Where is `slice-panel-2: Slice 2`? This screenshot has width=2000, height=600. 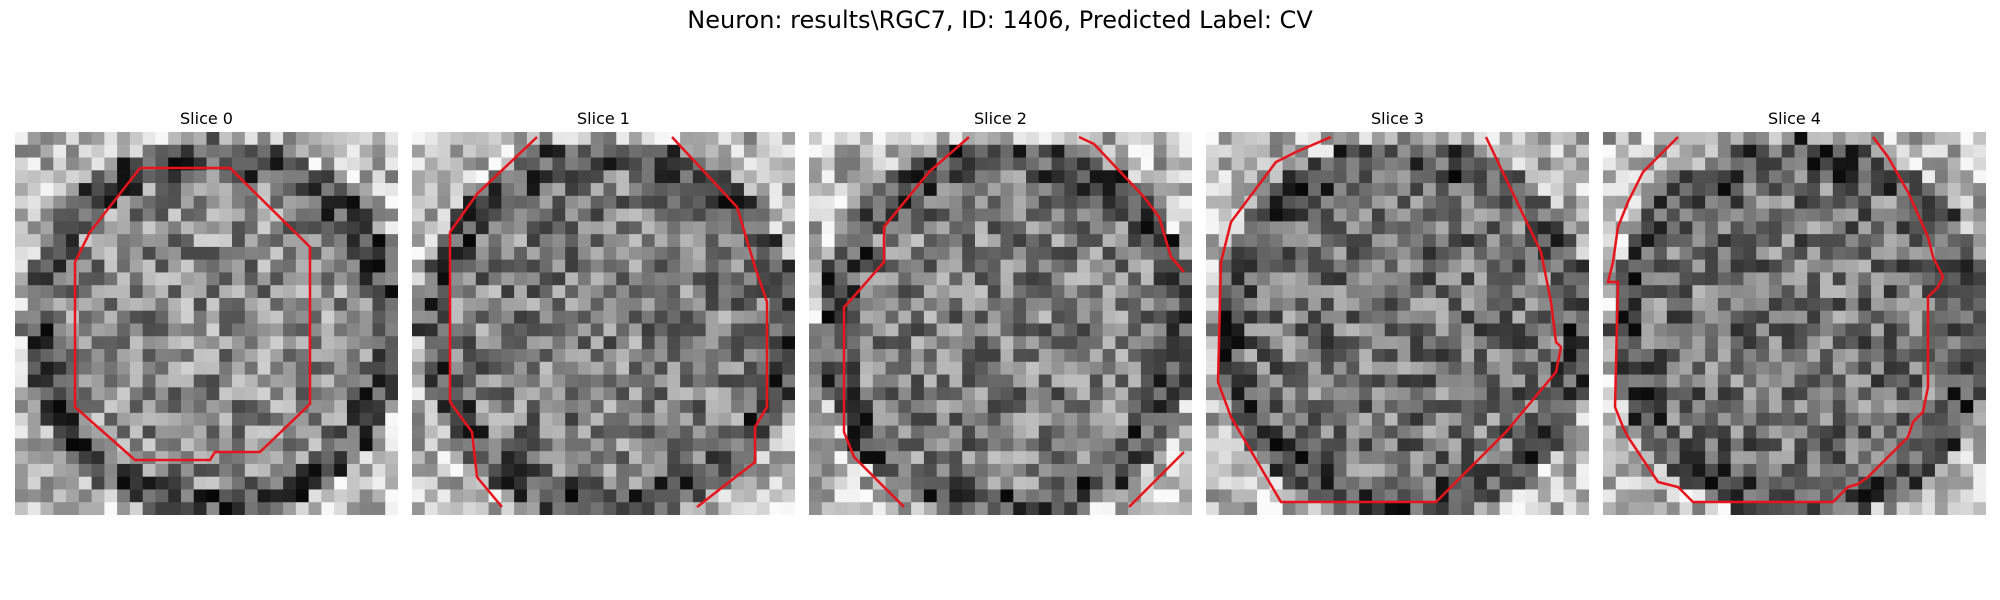 slice-panel-2: Slice 2 is located at coordinates (1000, 311).